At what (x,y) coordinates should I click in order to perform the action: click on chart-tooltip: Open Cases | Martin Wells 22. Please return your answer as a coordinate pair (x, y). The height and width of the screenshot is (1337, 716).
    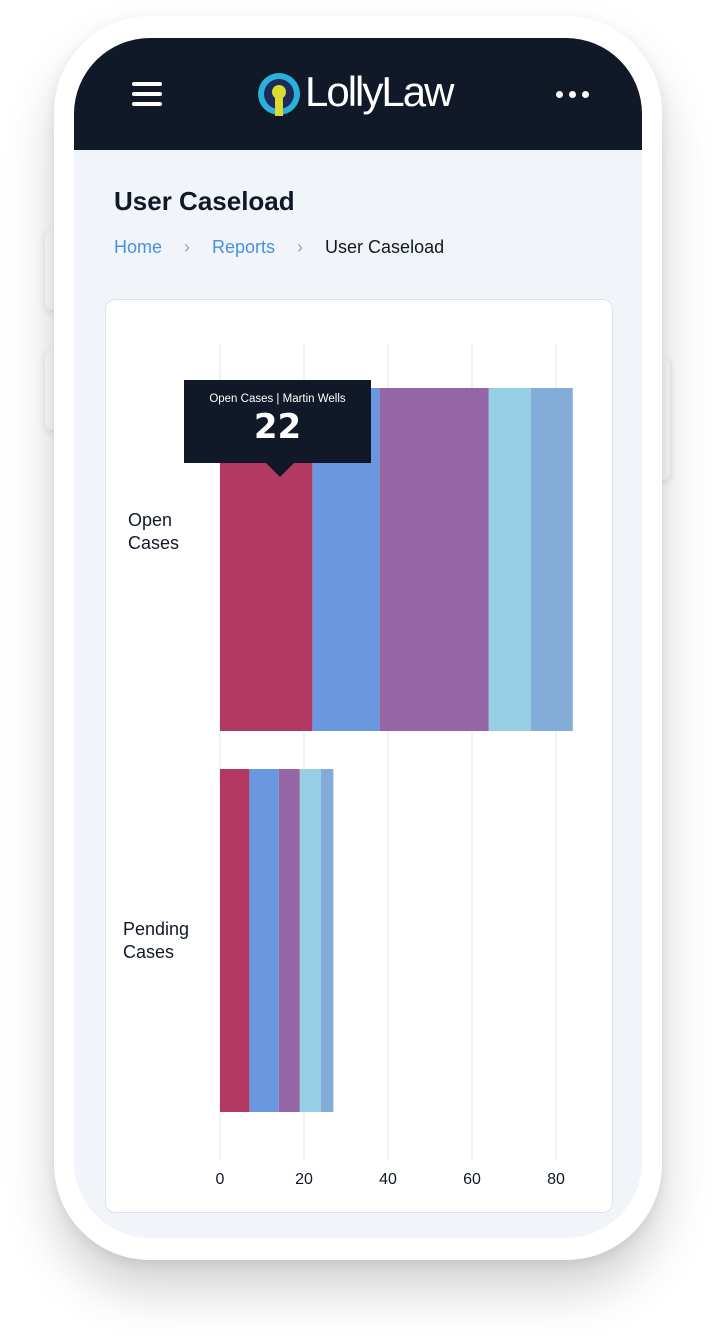
    Looking at the image, I should click on (277, 428).